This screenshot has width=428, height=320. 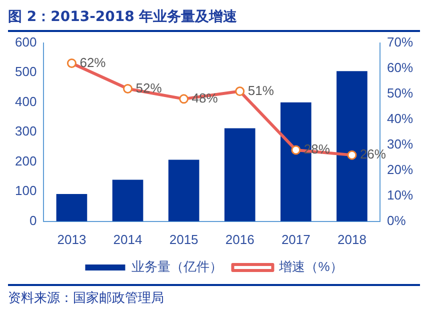 What do you see at coordinates (351, 239) in the screenshot?
I see `x-tick-label: 2018` at bounding box center [351, 239].